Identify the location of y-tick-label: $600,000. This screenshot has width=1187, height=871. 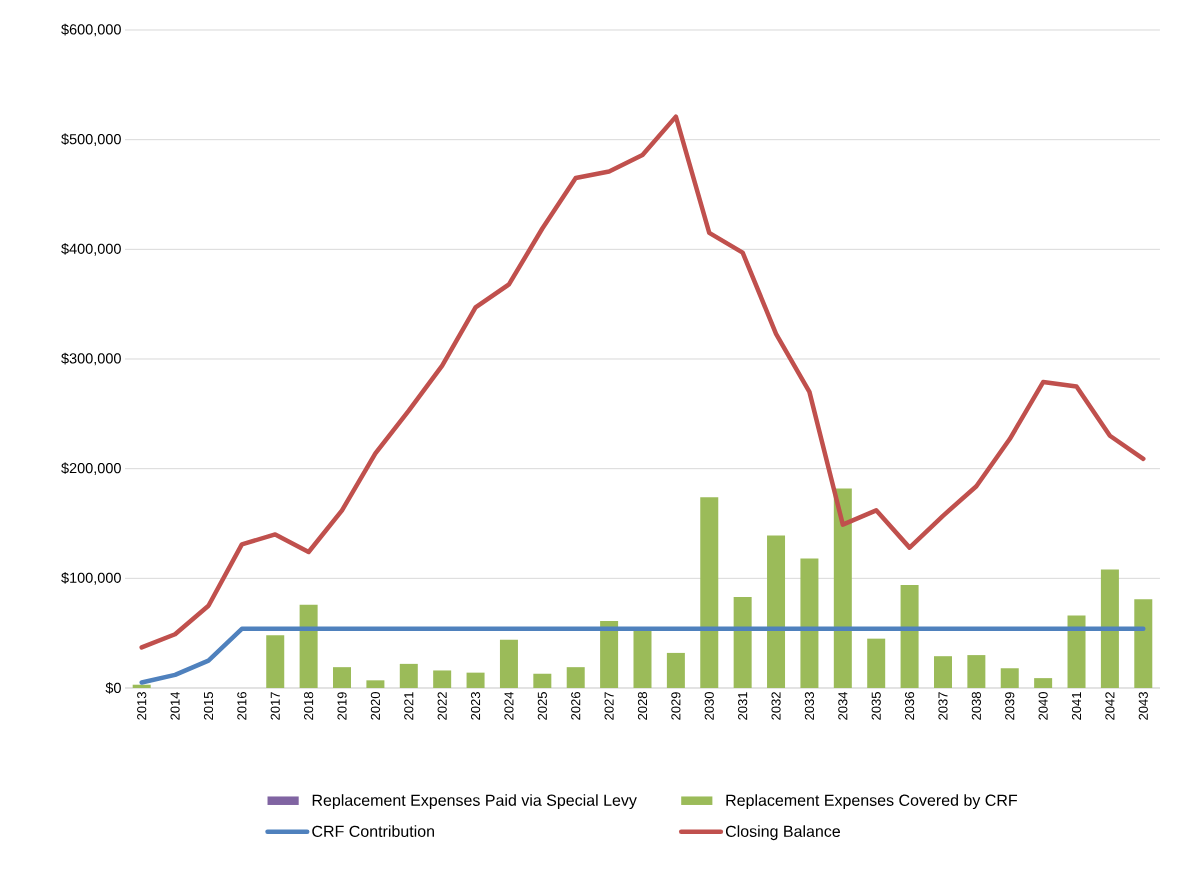
(91, 30).